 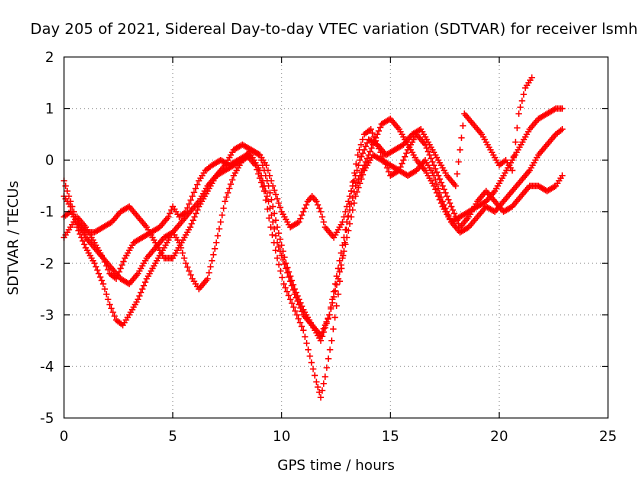 I want to click on x-tick-label: 25, so click(x=608, y=437).